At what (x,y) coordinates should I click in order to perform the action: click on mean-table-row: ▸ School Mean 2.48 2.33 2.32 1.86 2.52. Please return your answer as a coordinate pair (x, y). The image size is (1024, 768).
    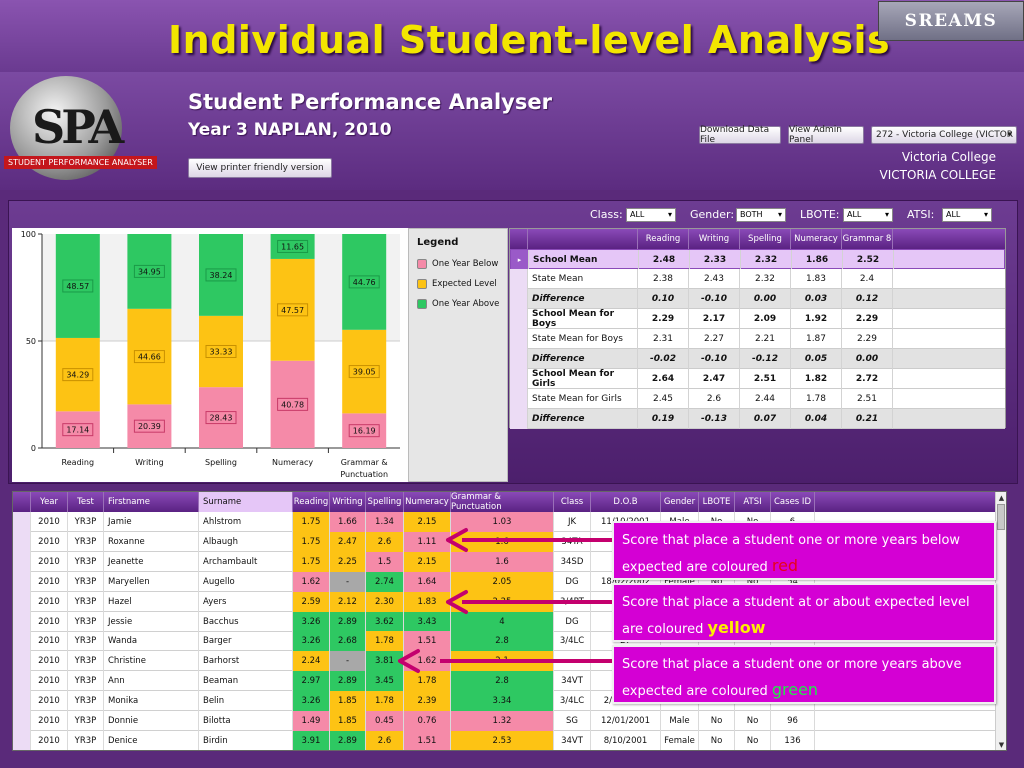
    Looking at the image, I should click on (757, 259).